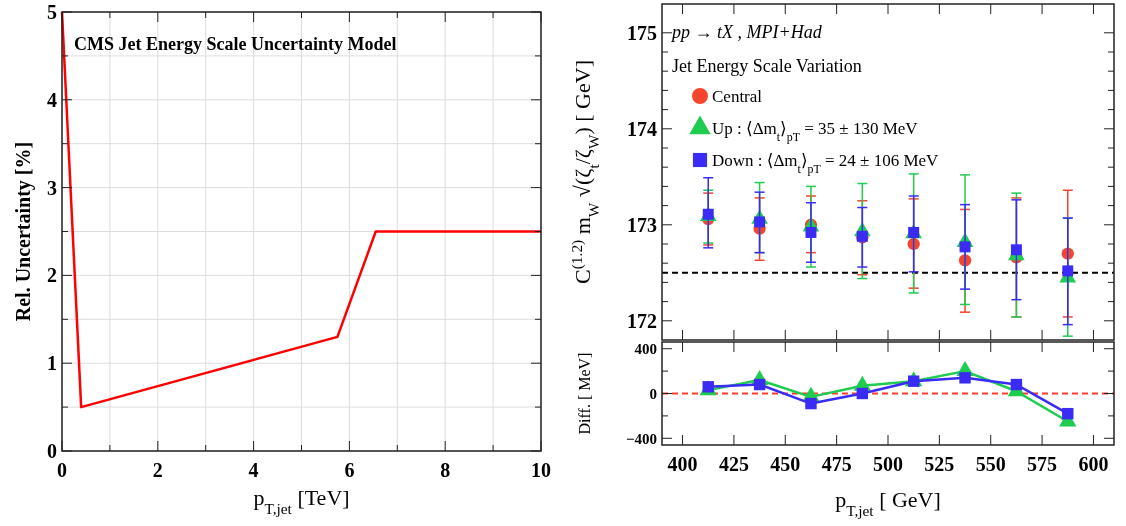 This screenshot has height=526, width=1126. What do you see at coordinates (1093, 464) in the screenshot?
I see `x-tick-label: 600` at bounding box center [1093, 464].